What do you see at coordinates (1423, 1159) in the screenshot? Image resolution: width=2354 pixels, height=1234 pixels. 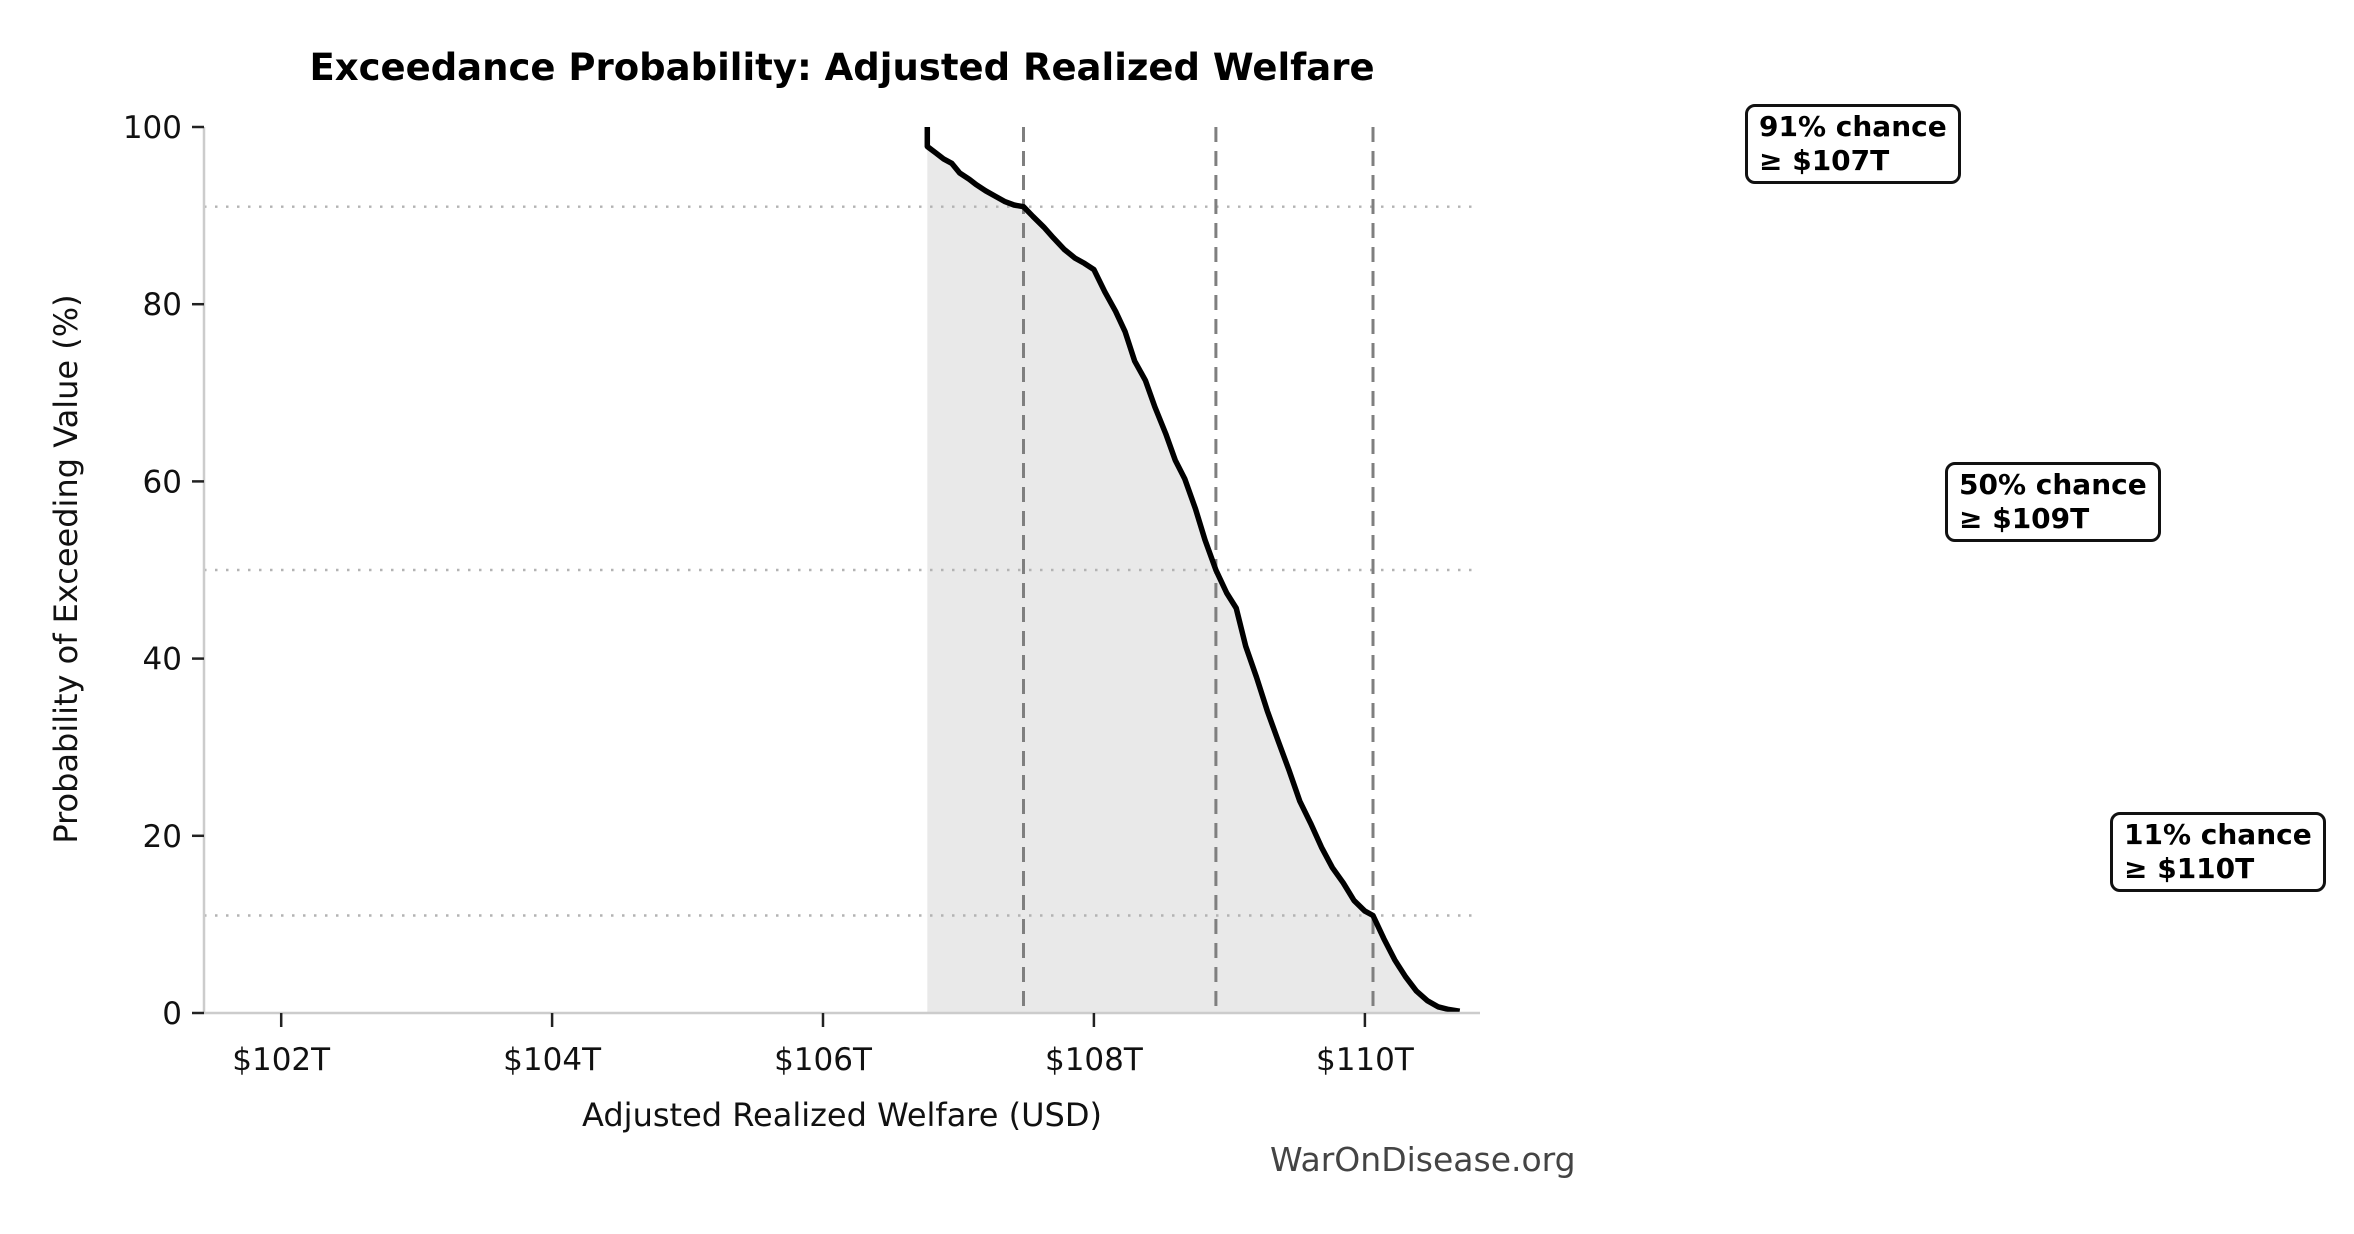 I see `watermark-text: WarOnDisease.org` at bounding box center [1423, 1159].